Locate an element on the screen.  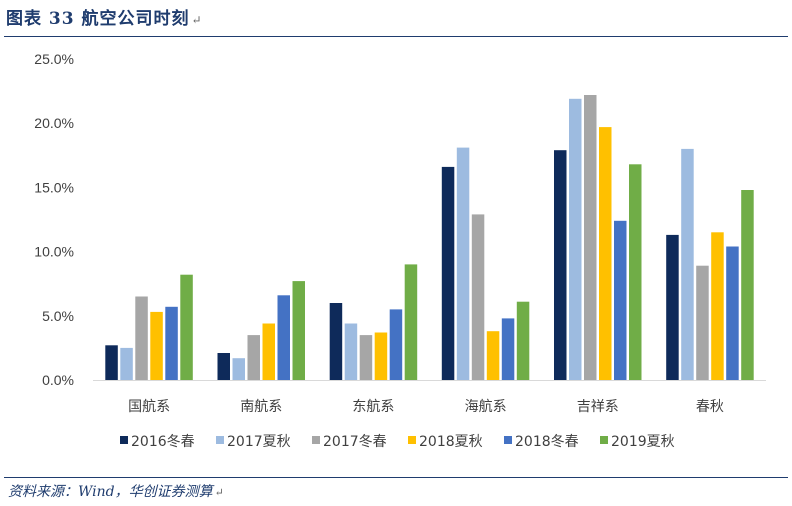
x-axis: 国航系 南航系 东航系 海航系 吉祥系 春秋 is located at coordinates (426, 407).